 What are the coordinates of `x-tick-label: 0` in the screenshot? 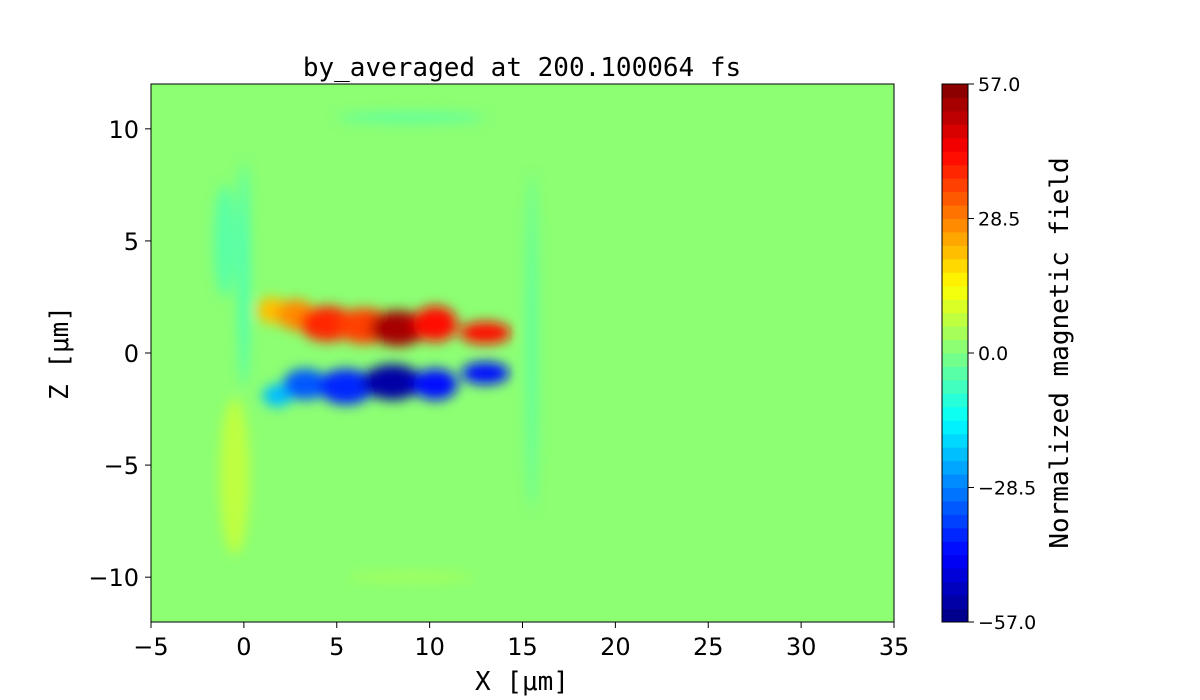 It's located at (243, 647).